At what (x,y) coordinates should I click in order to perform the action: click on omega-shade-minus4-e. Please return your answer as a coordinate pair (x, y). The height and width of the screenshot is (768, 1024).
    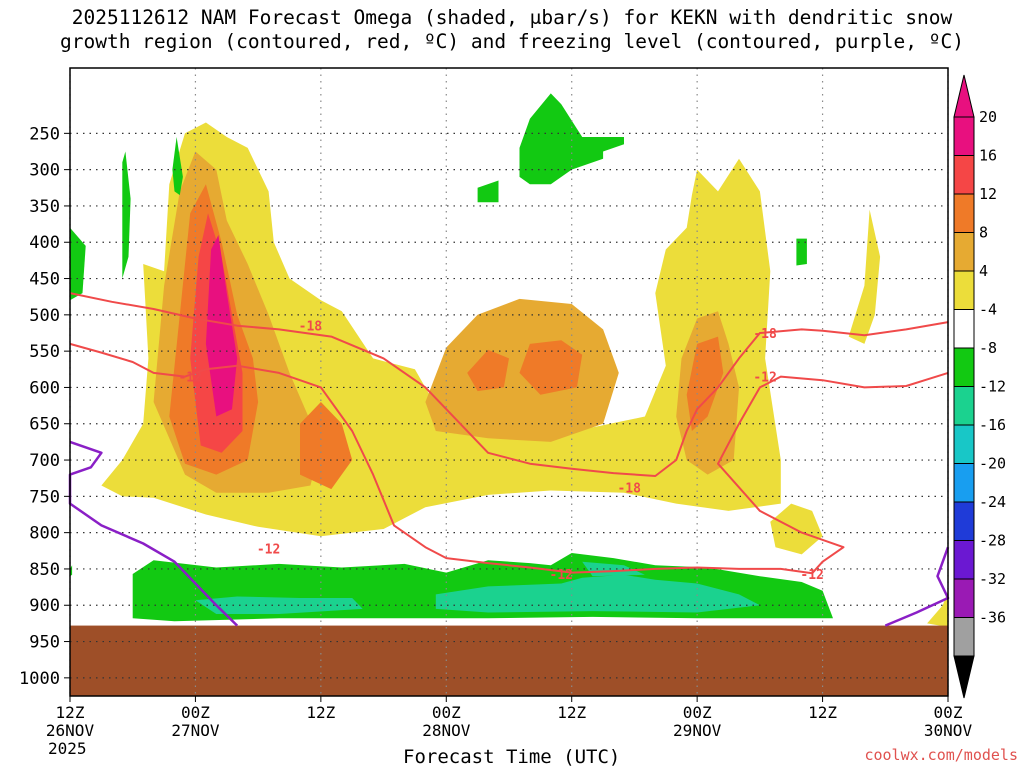
    Looking at the image, I should click on (571, 139).